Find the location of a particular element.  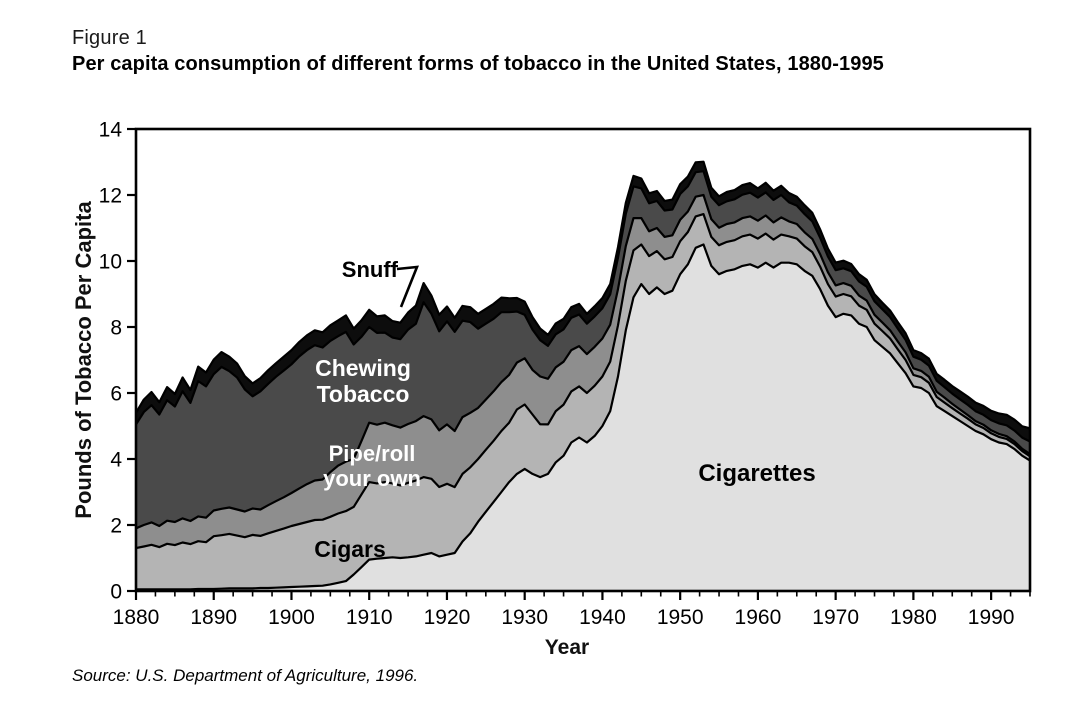

x-tick-label-1880: 1880 is located at coordinates (136, 617).